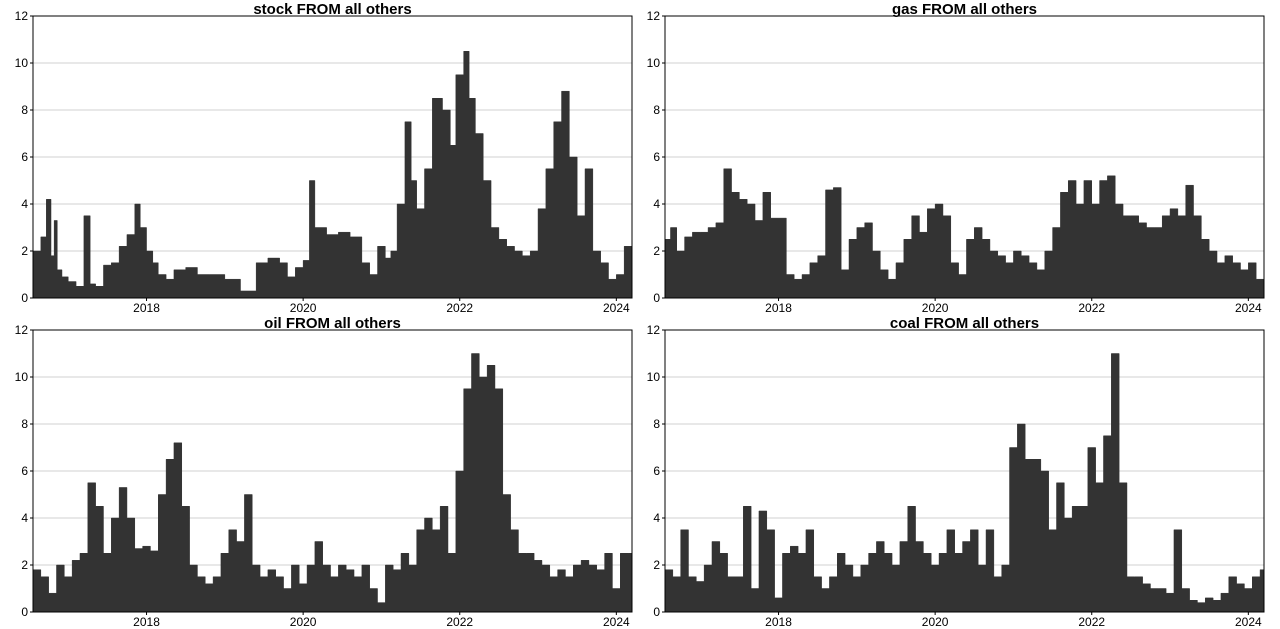 The width and height of the screenshot is (1280, 629). What do you see at coordinates (964, 323) in the screenshot?
I see `chart-title: coal FROM all others` at bounding box center [964, 323].